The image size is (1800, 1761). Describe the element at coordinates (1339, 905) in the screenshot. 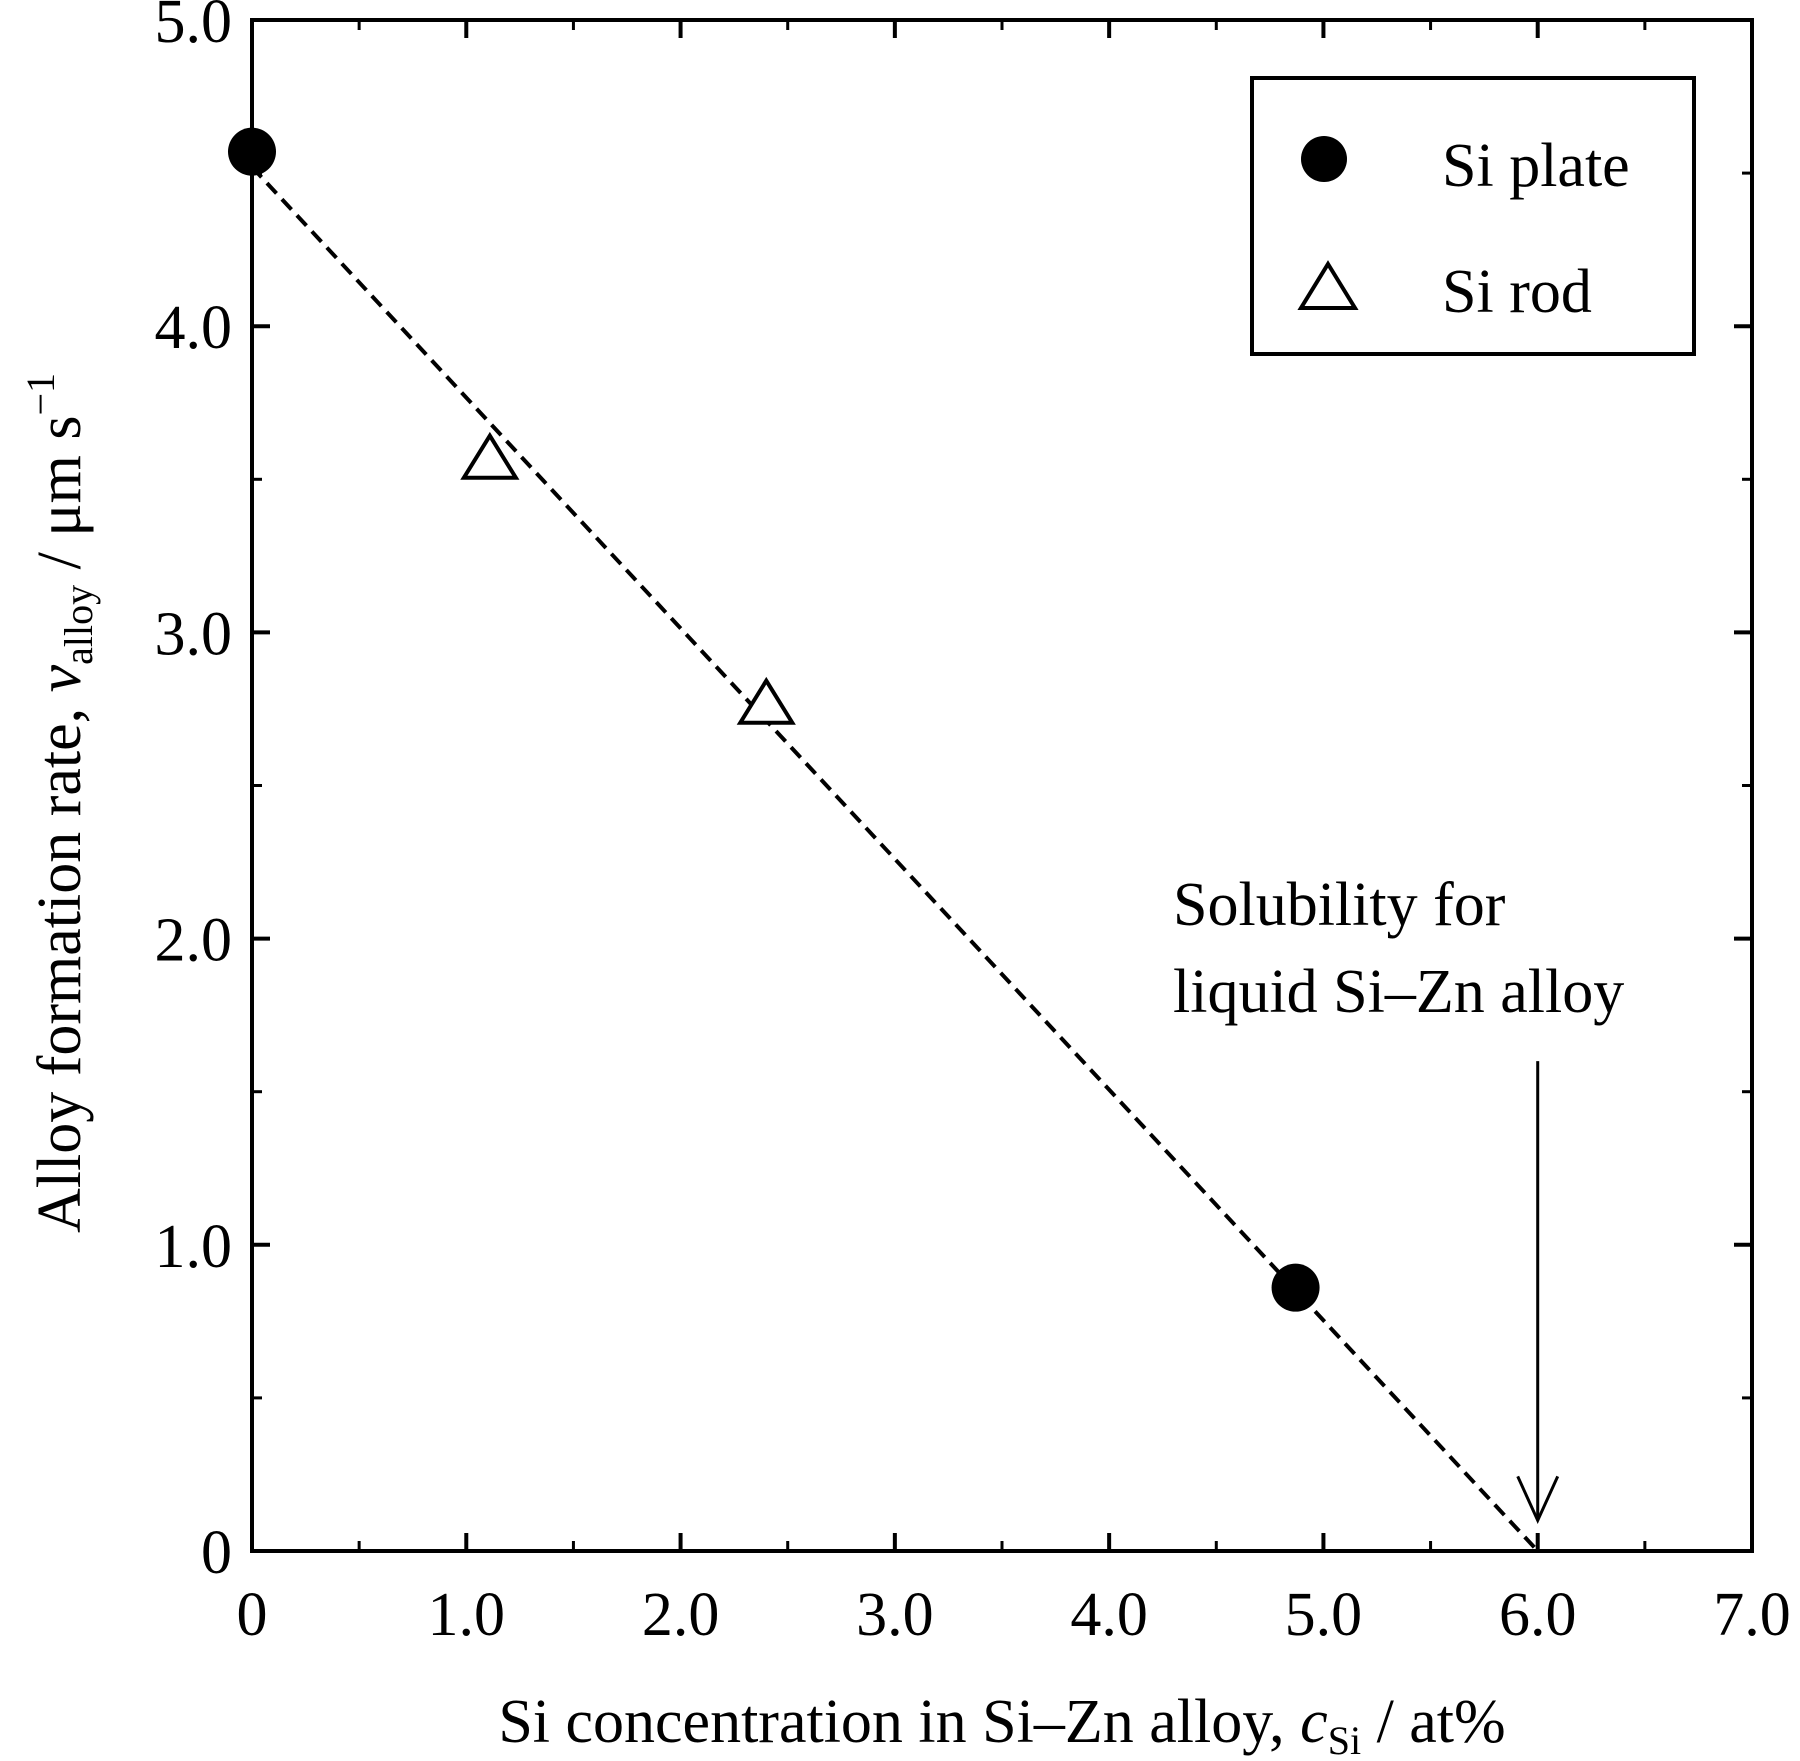

I see `annotation-line-1: Solubility for` at that location.